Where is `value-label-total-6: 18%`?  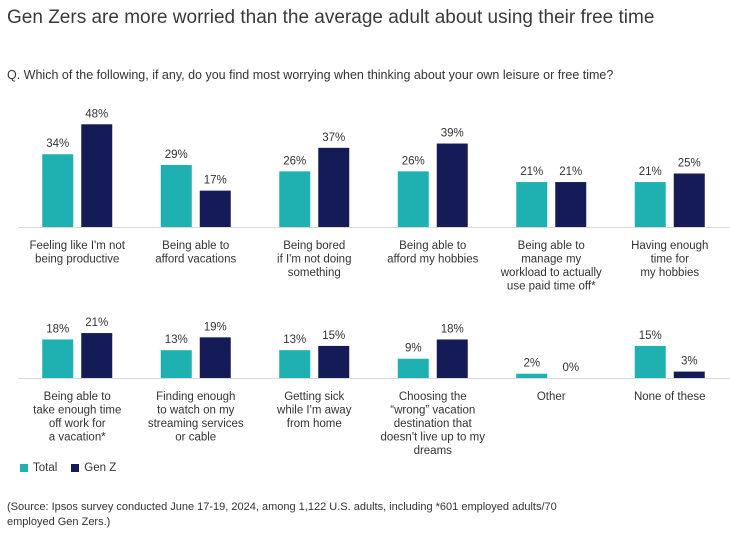 value-label-total-6: 18% is located at coordinates (57, 329).